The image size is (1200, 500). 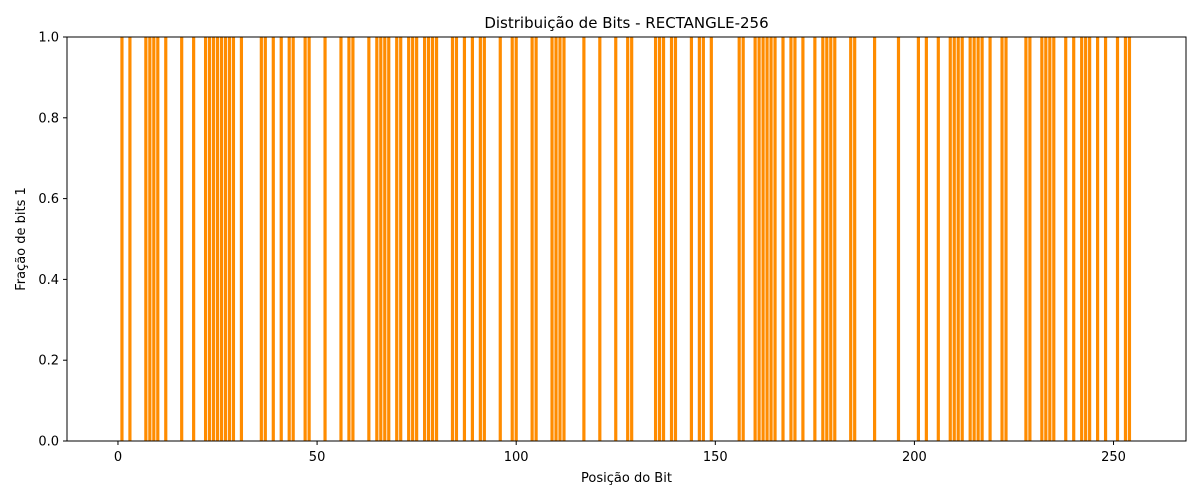 I want to click on y-tick-label: 0.4, so click(x=48, y=280).